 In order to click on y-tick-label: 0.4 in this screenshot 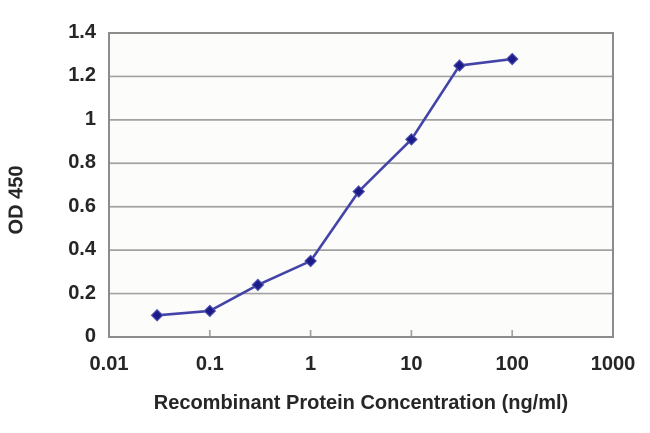, I will do `click(82, 249)`.